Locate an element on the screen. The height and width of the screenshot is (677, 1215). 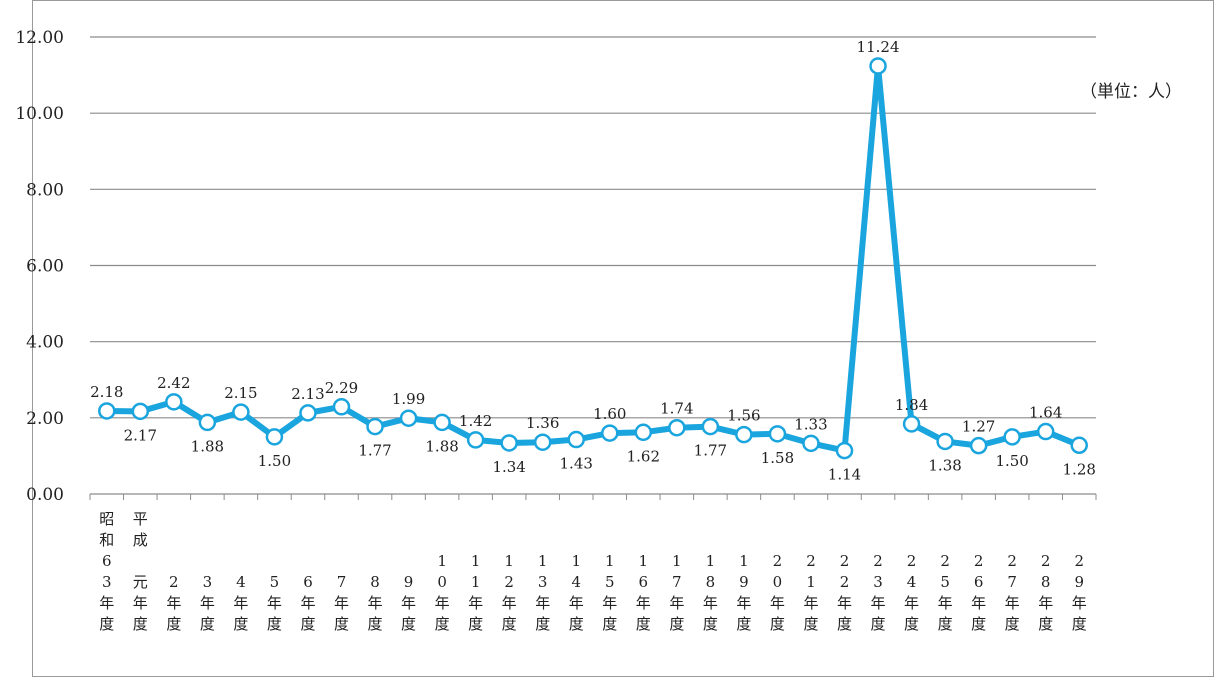
x-category-label: 2 3 年度 is located at coordinates (878, 592).